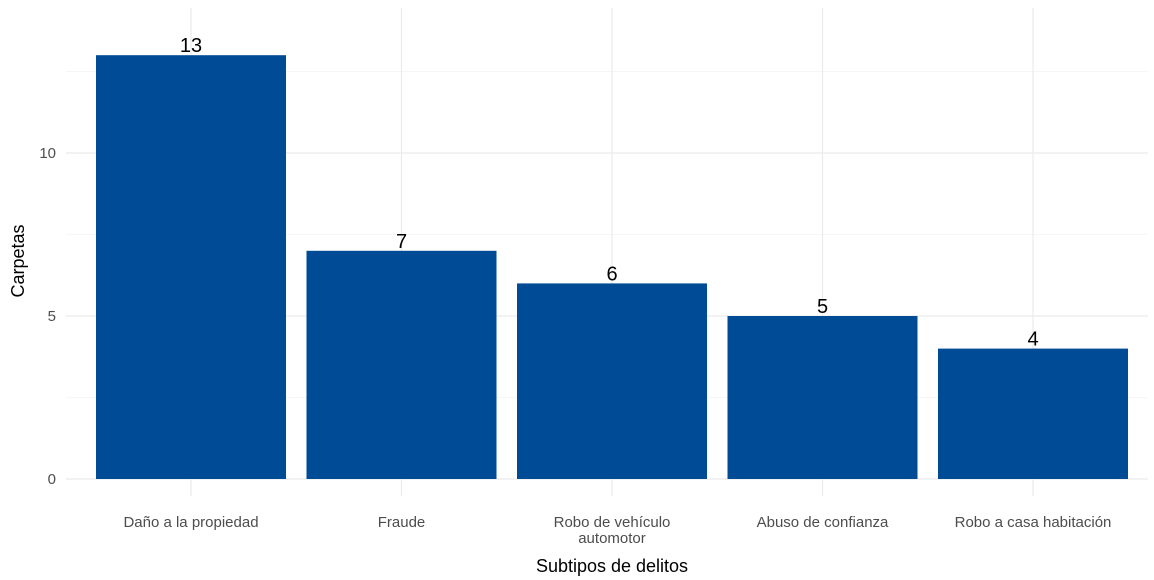 This screenshot has width=1154, height=580. I want to click on data-label: 6, so click(611, 274).